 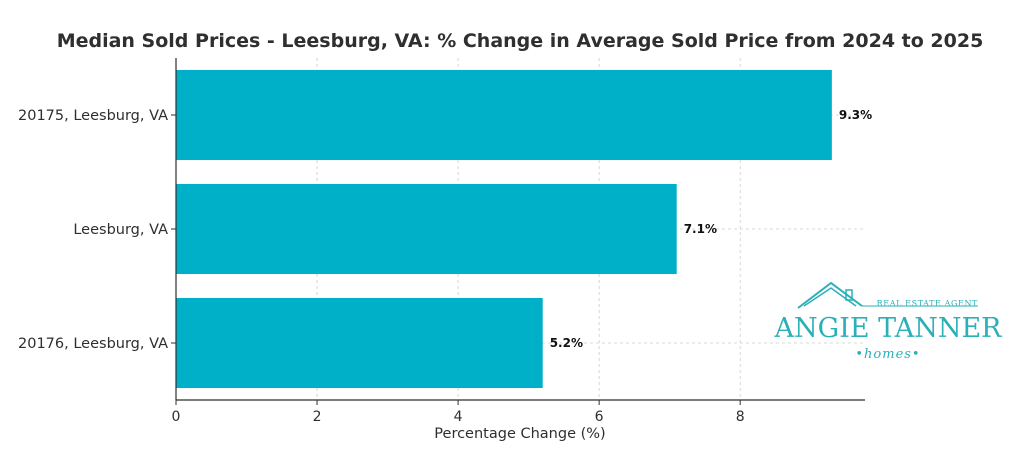 What do you see at coordinates (700, 229) in the screenshot?
I see `data-label: 7.1%` at bounding box center [700, 229].